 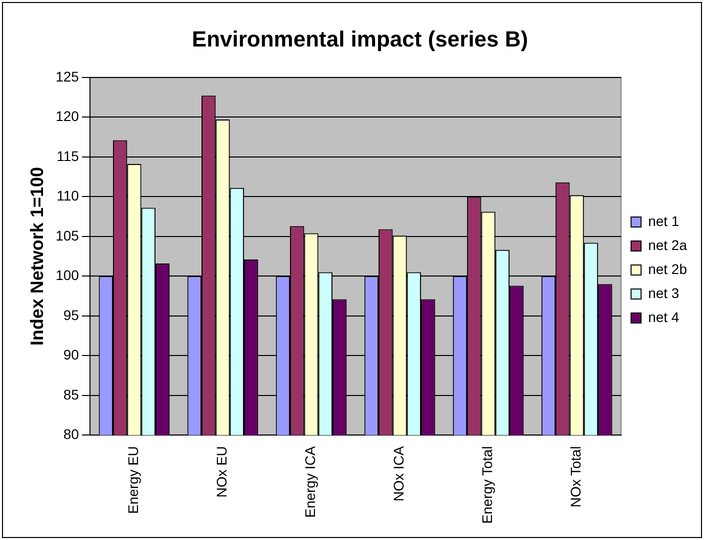 What do you see at coordinates (68, 156) in the screenshot?
I see `y-tick-label: 115` at bounding box center [68, 156].